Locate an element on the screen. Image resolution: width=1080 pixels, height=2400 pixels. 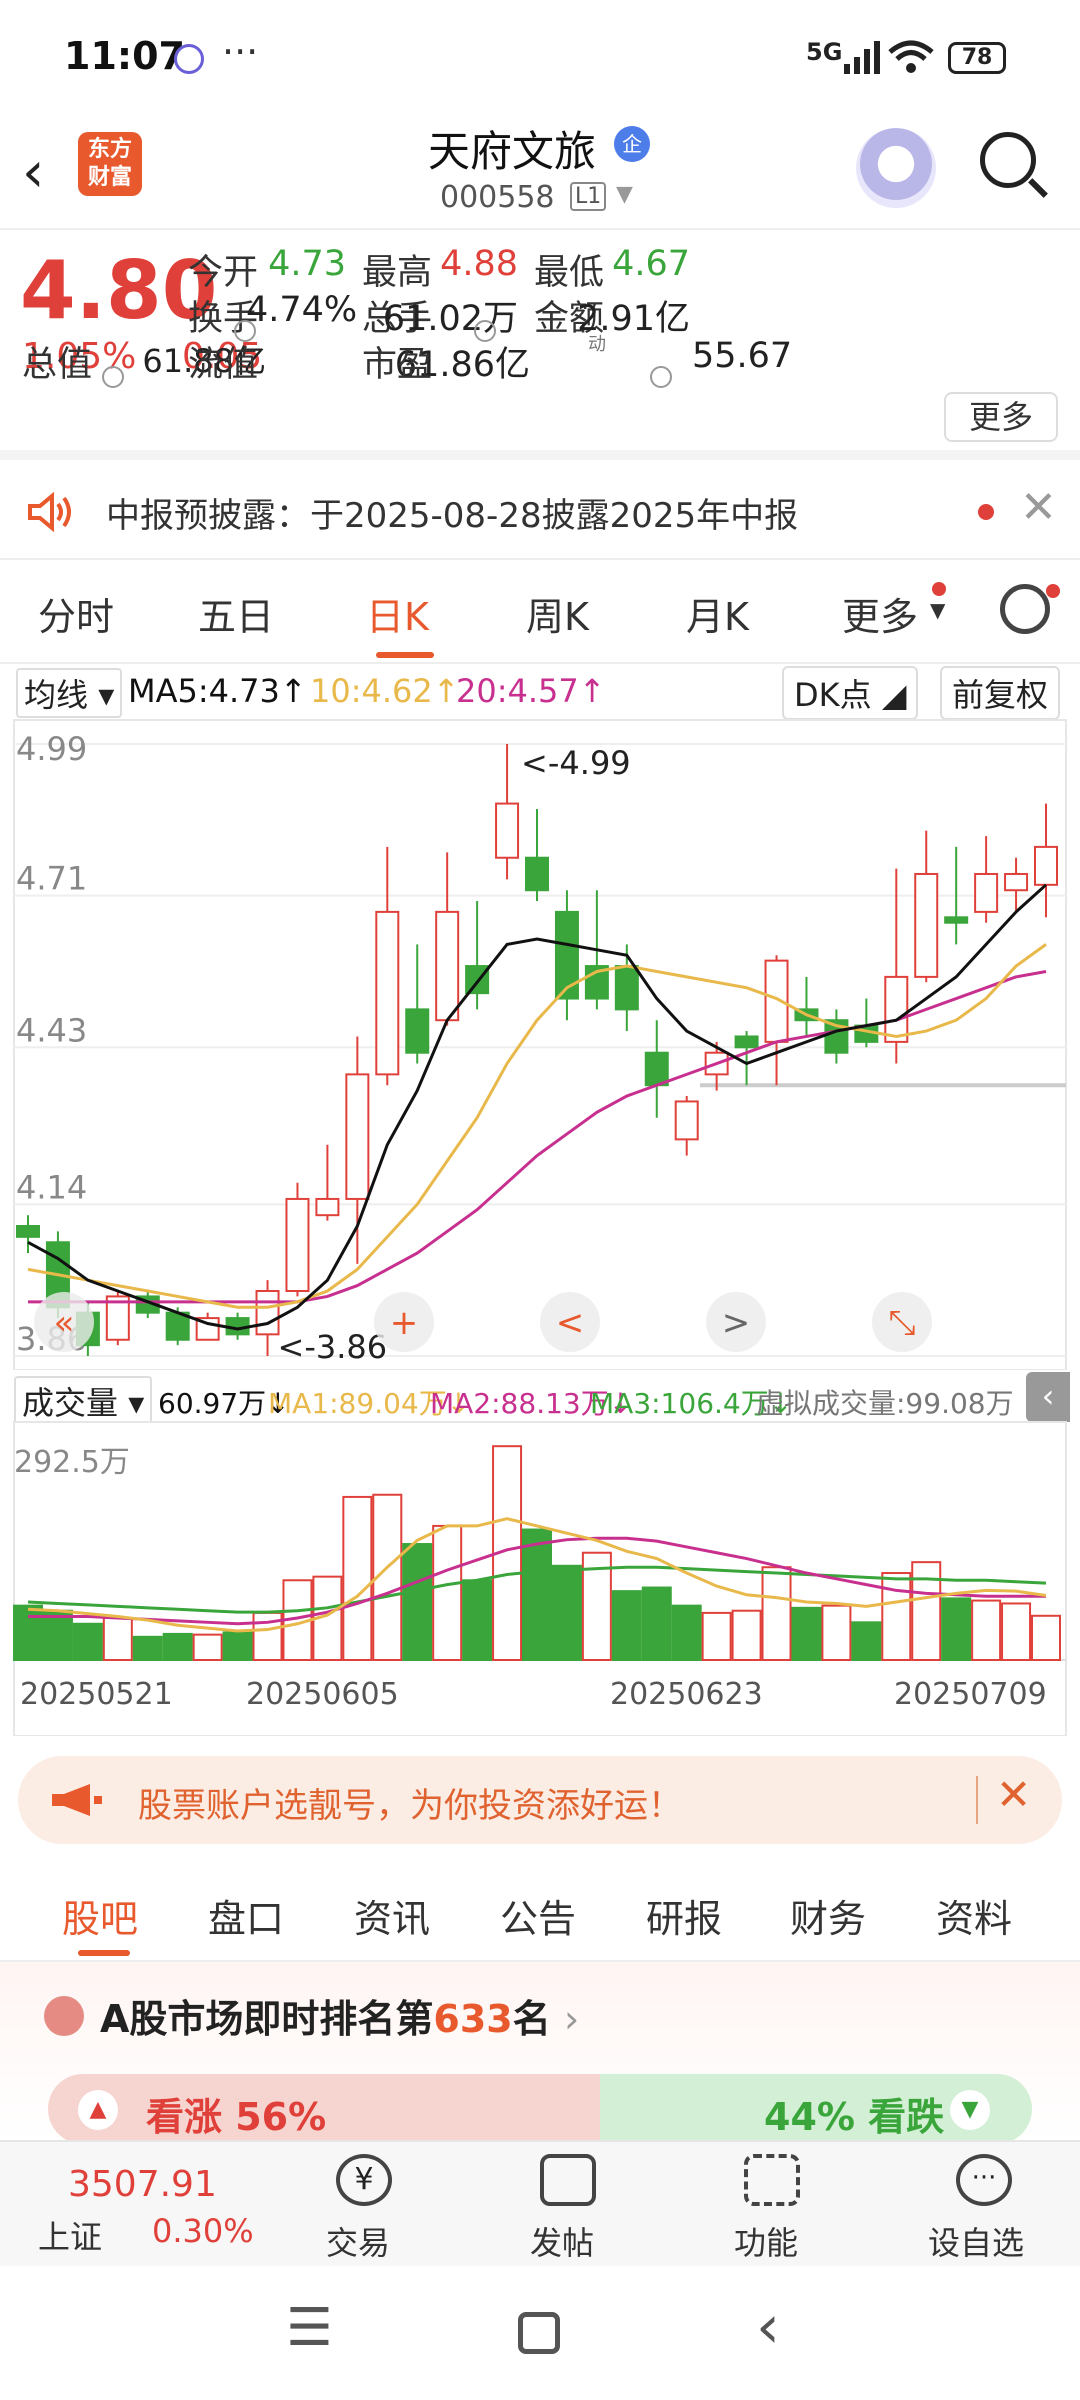
app-logo: 东方 财富 is located at coordinates (110, 164).